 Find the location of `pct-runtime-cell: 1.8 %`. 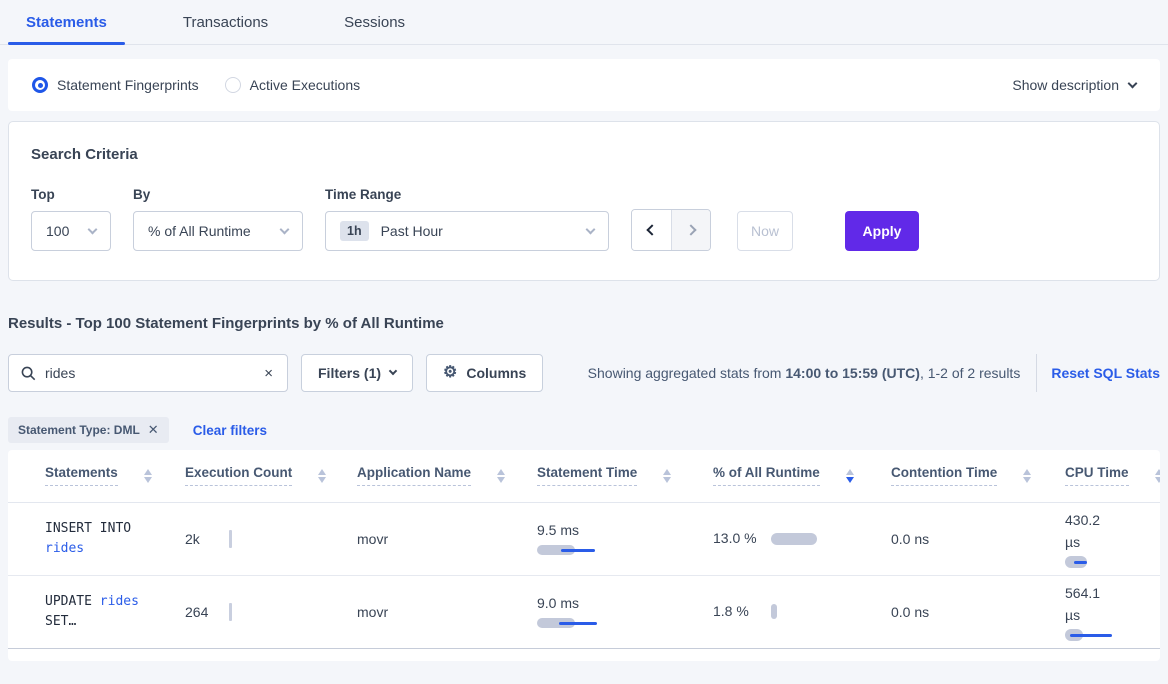

pct-runtime-cell: 1.8 % is located at coordinates (802, 612).